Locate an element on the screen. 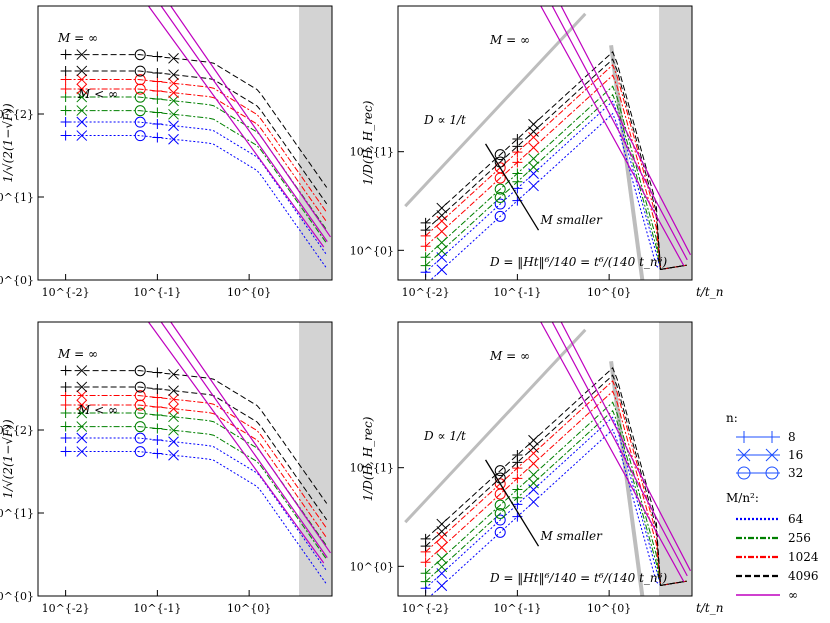 The height and width of the screenshot is (623, 830). legend-n-16-label: 16 is located at coordinates (795, 455).